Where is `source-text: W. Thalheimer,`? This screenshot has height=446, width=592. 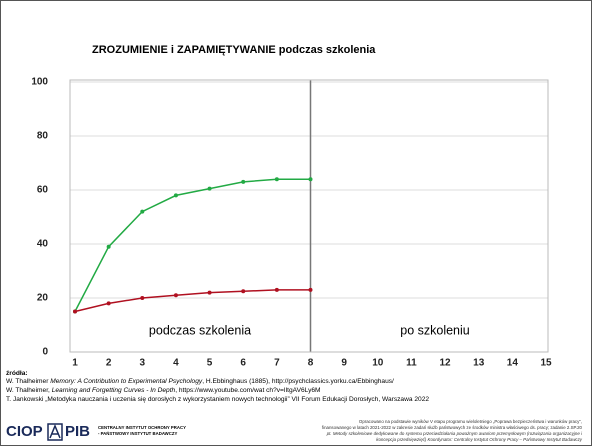
source-text: W. Thalheimer, is located at coordinates (29, 390).